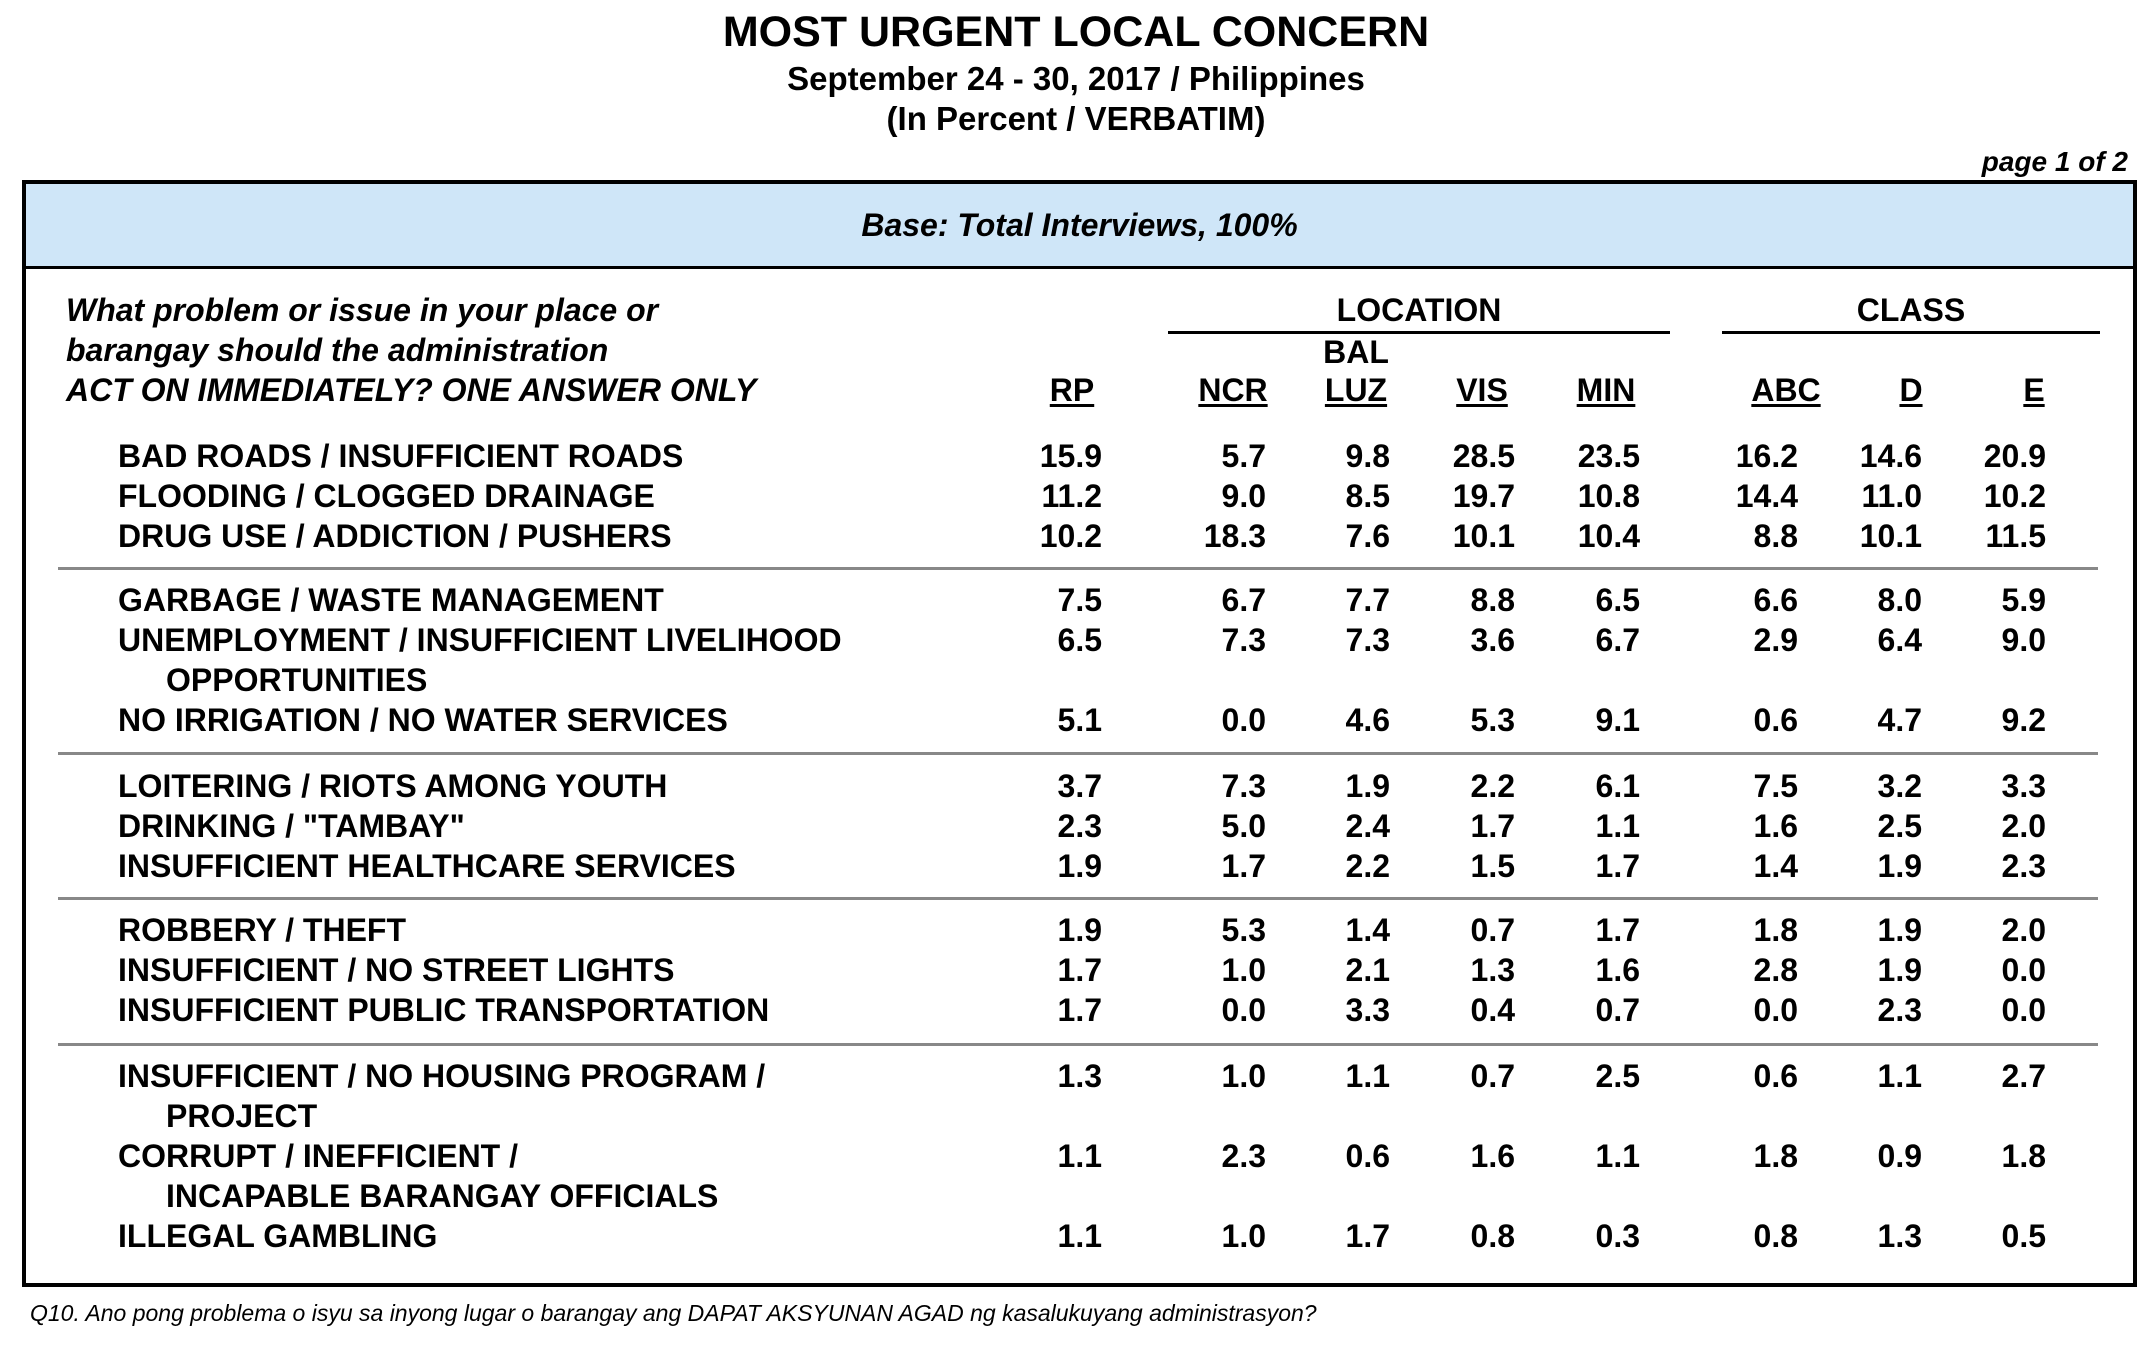  I want to click on col-header-abc: ABC, so click(1786, 390).